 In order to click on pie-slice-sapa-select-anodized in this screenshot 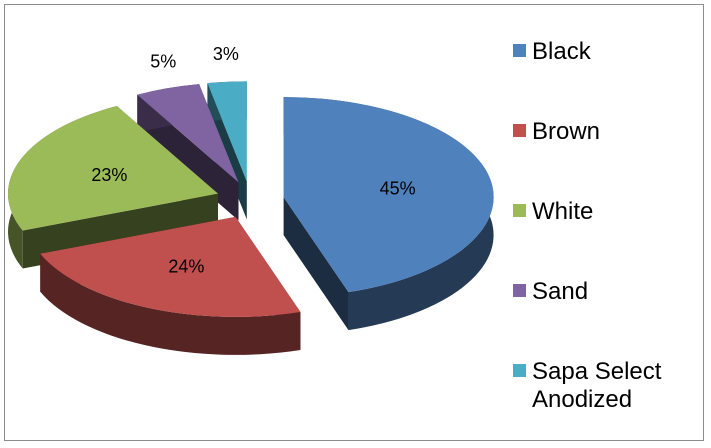, I will do `click(227, 131)`.